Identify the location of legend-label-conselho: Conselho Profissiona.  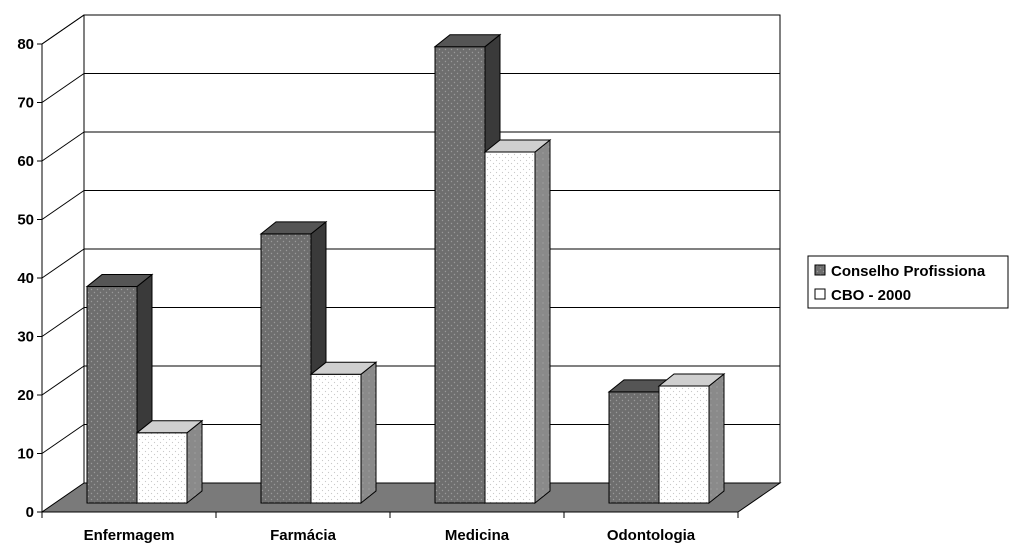
(908, 271).